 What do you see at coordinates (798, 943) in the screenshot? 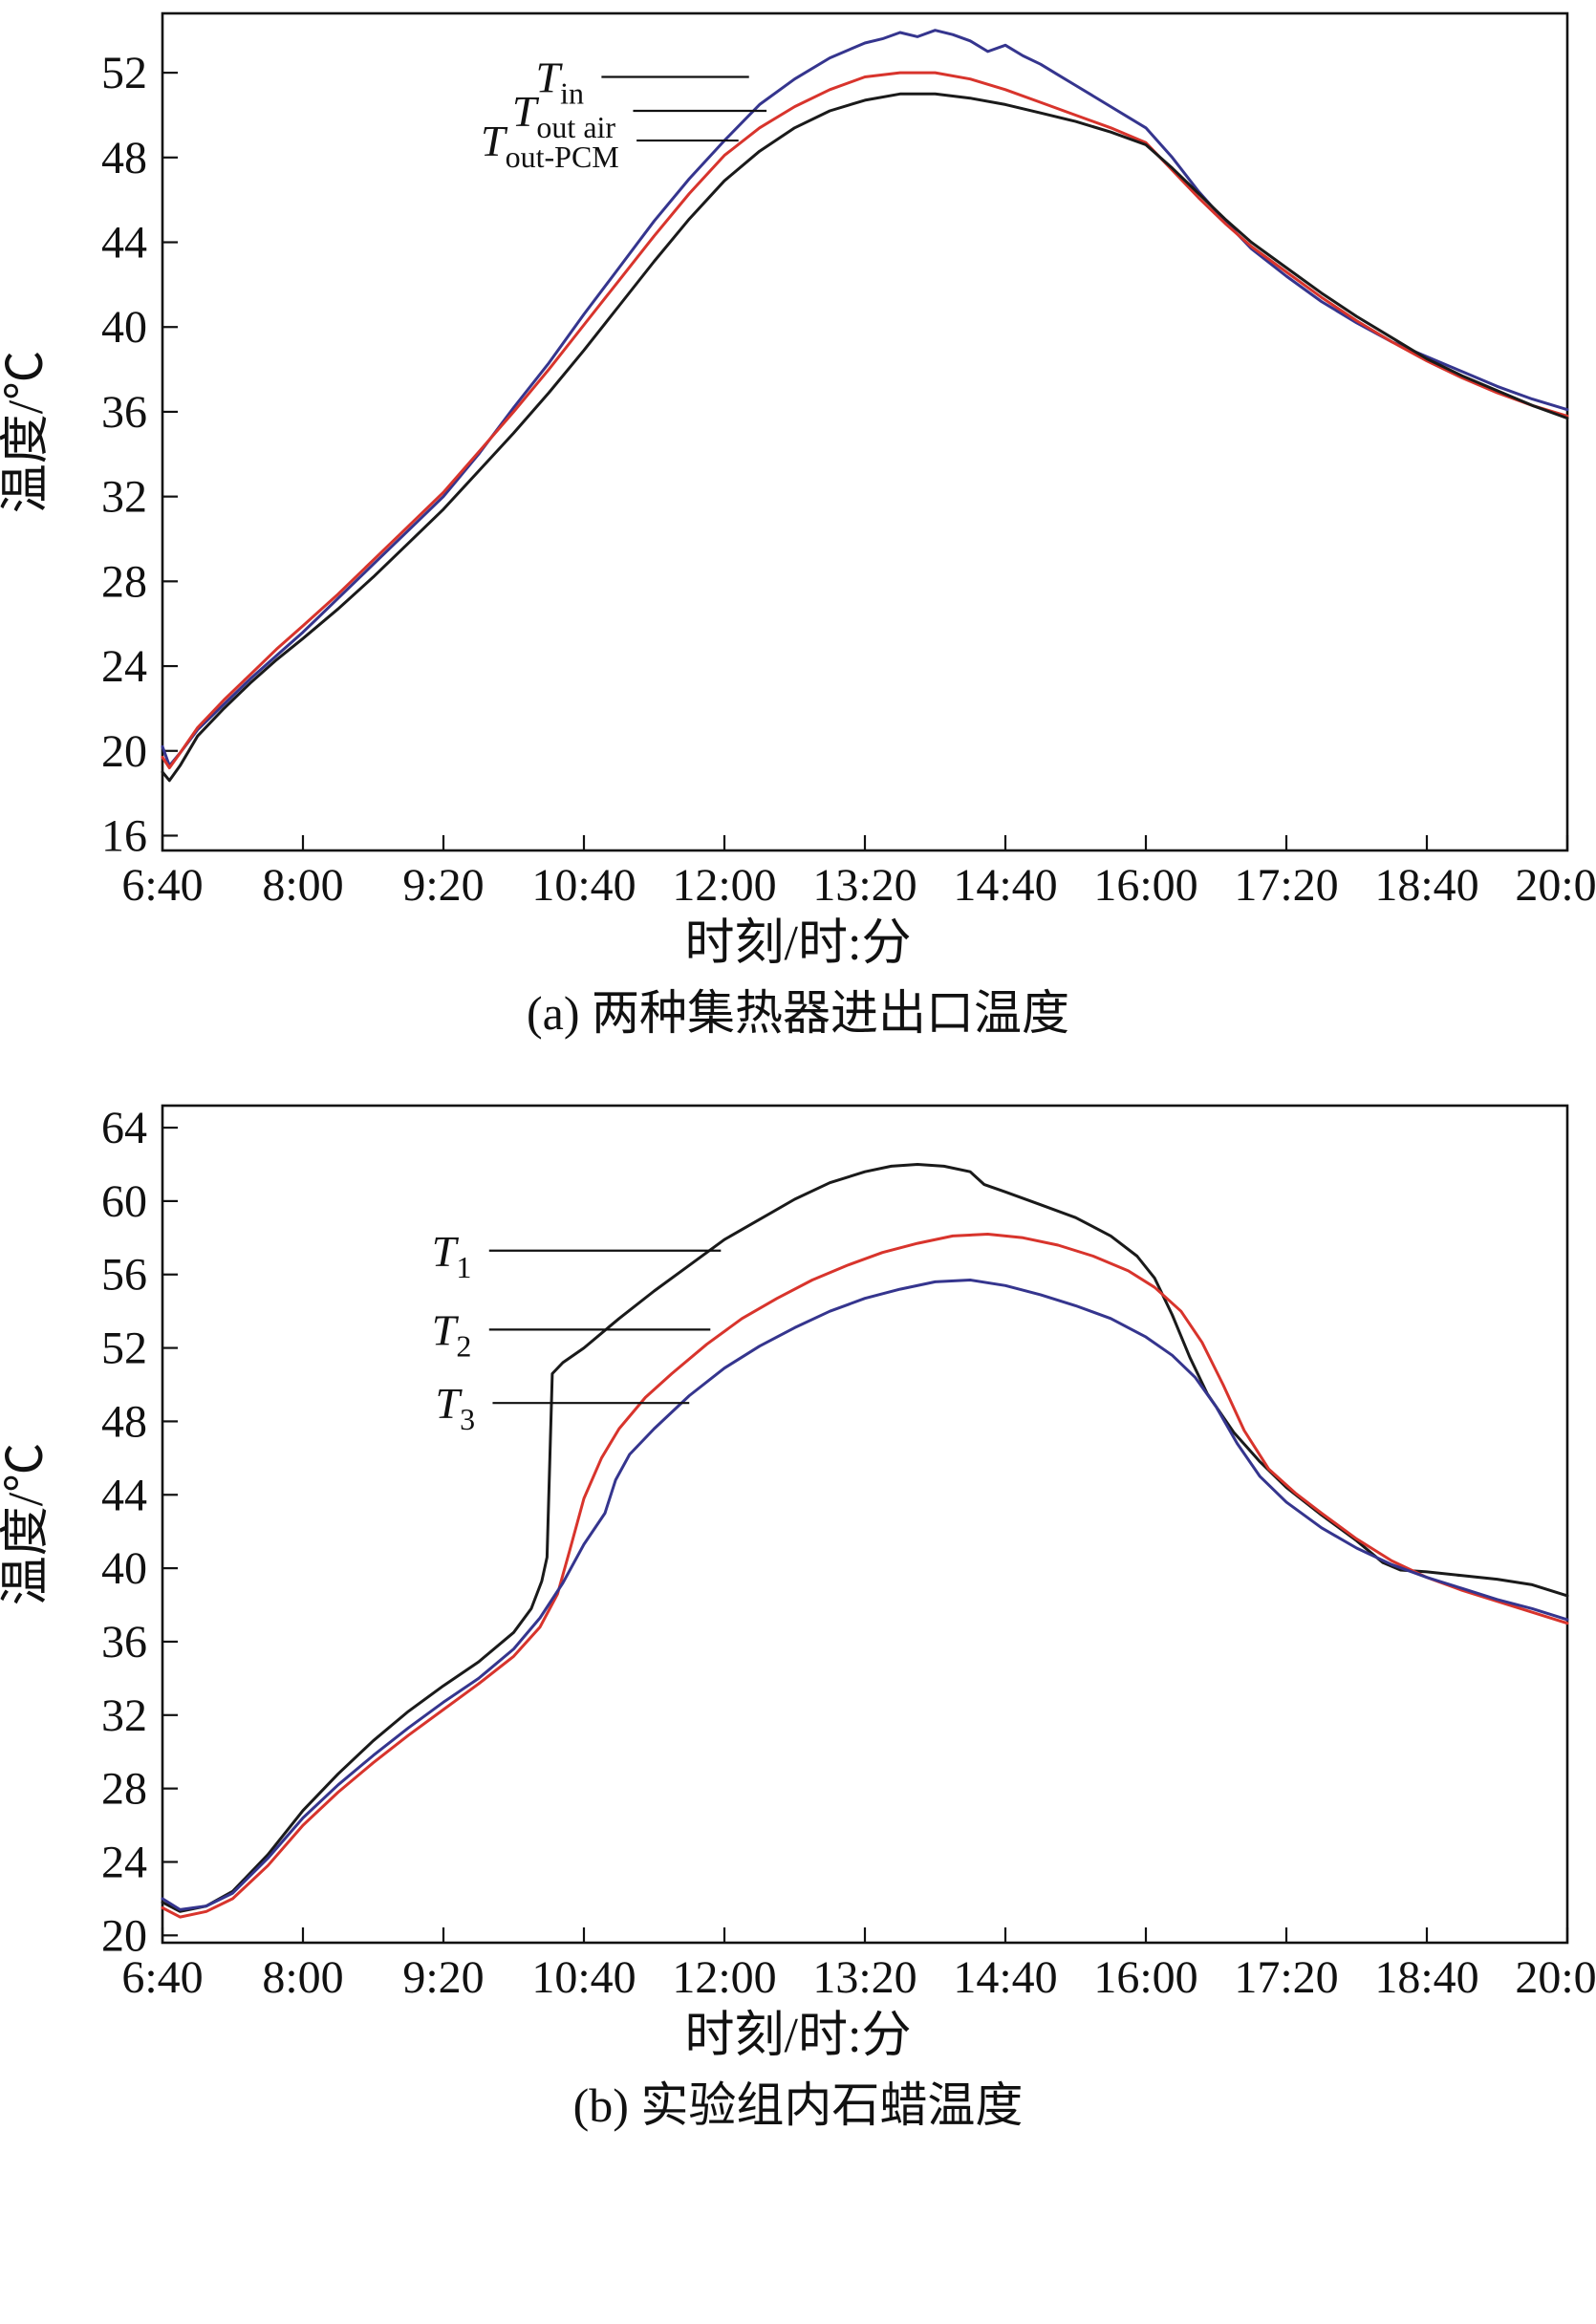
I see `chart-a-x-axis-label: 时刻/时:分` at bounding box center [798, 943].